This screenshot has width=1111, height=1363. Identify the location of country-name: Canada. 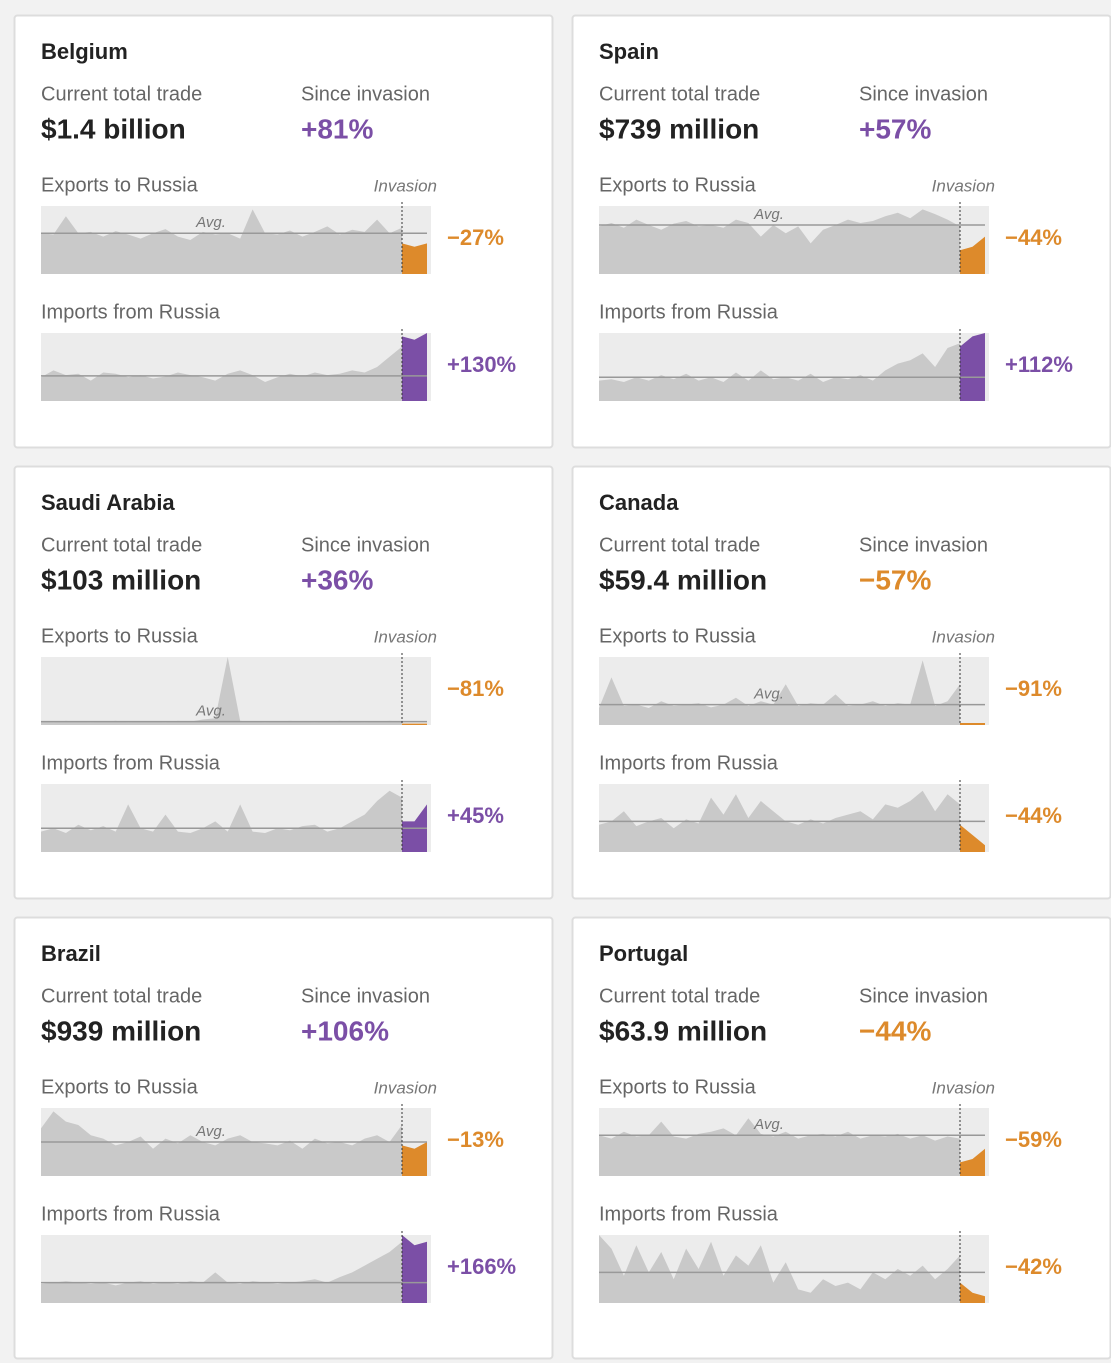
(639, 502).